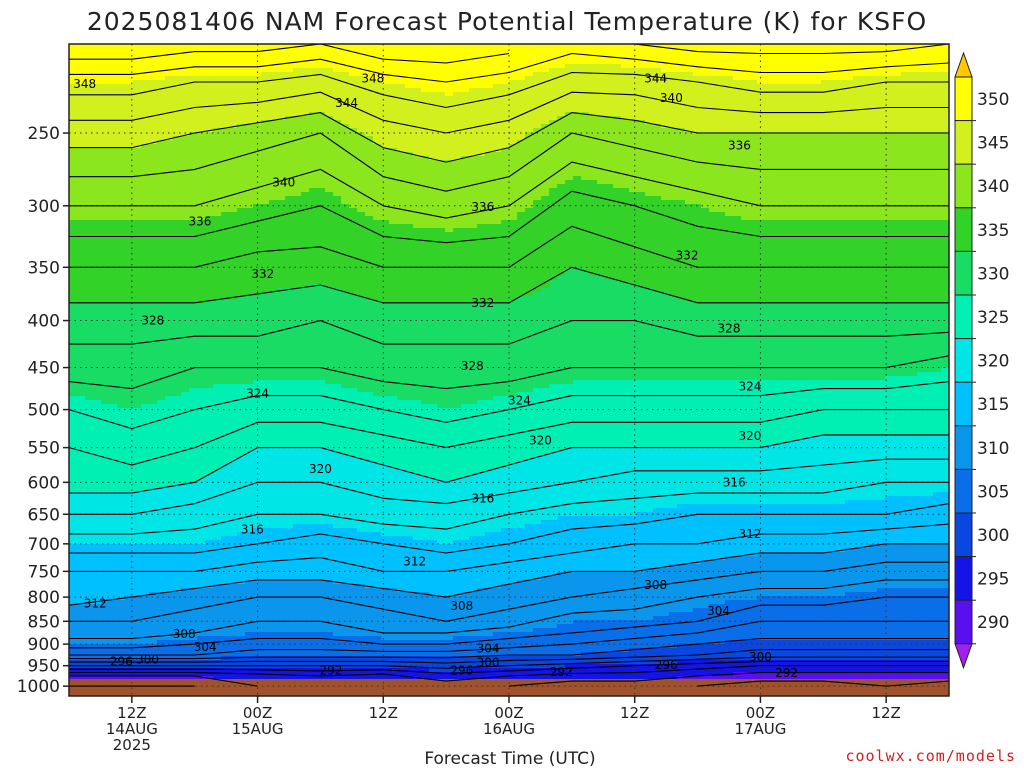  What do you see at coordinates (993, 318) in the screenshot?
I see `colorbar-label: 325` at bounding box center [993, 318].